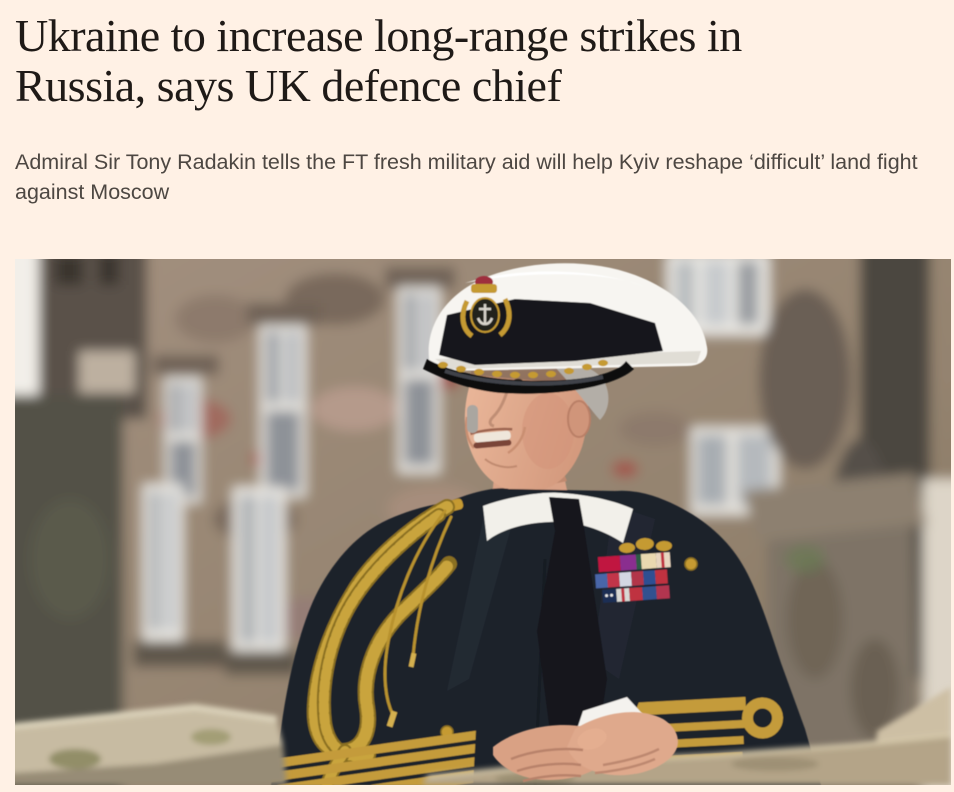  I want to click on admiral-hands, so click(585, 747).